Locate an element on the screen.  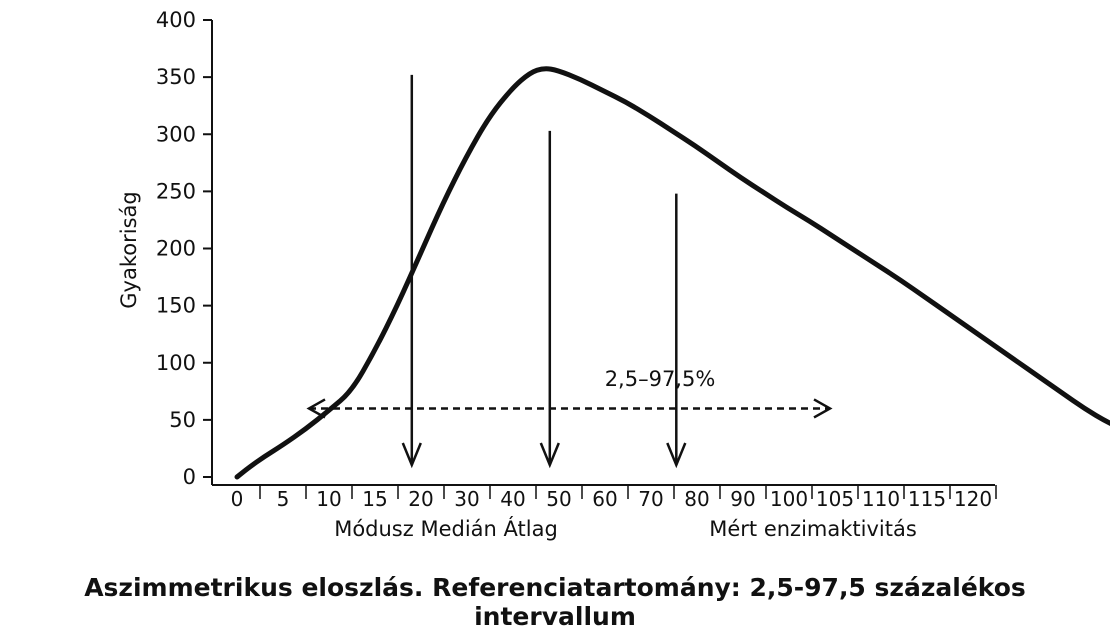
y-ticks: 0 50 100 150 200 250 300 350 400 is located at coordinates (184, 248).